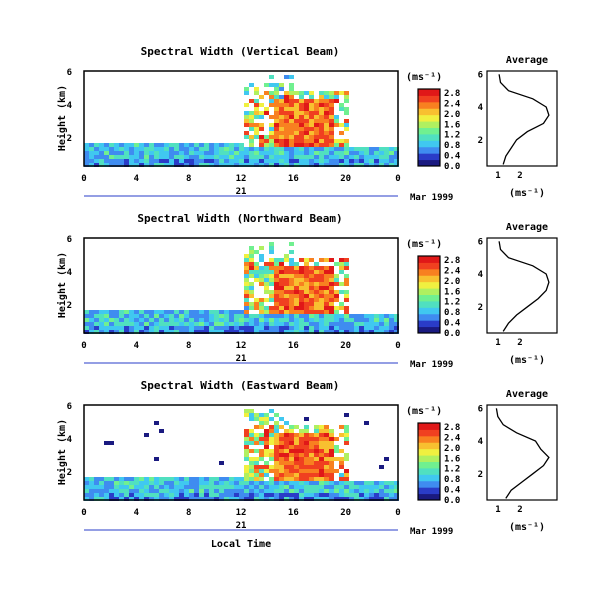 The image size is (610, 598). What do you see at coordinates (518, 285) in the screenshot?
I see `average-profile-northward: 642` at bounding box center [518, 285].